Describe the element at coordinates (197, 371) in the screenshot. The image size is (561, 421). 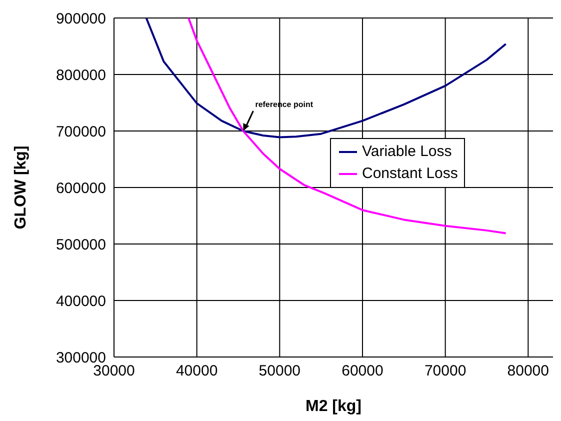
I see `x-tick-label: 40000` at that location.